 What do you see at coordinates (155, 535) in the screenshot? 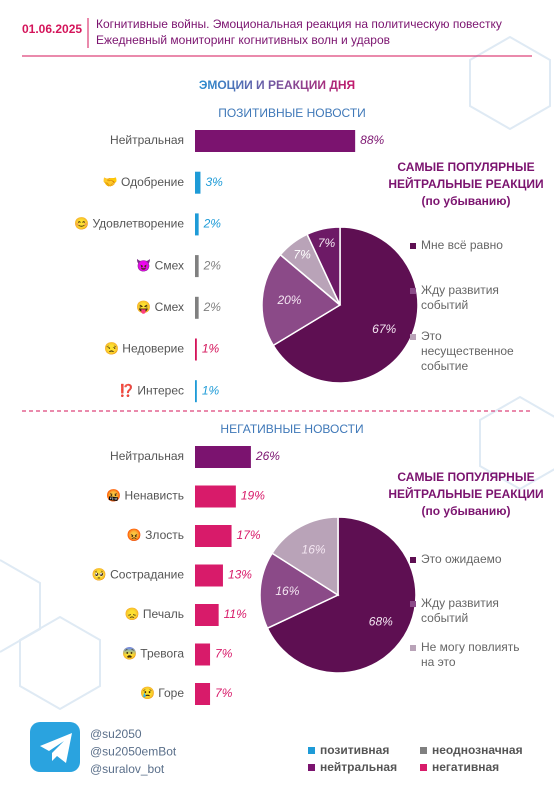
I see `bar-label: 😡 Злость` at bounding box center [155, 535].